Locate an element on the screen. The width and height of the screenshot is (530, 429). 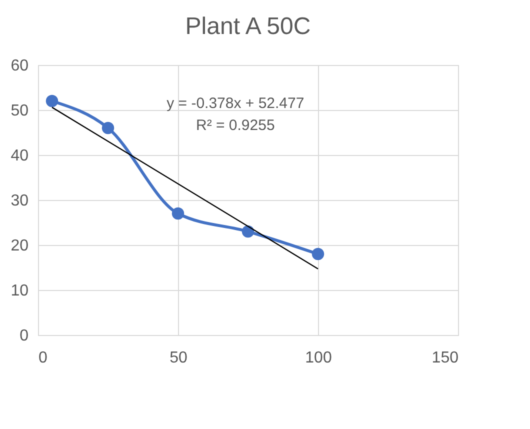
annotation: R² = 0.9255 is located at coordinates (235, 125).